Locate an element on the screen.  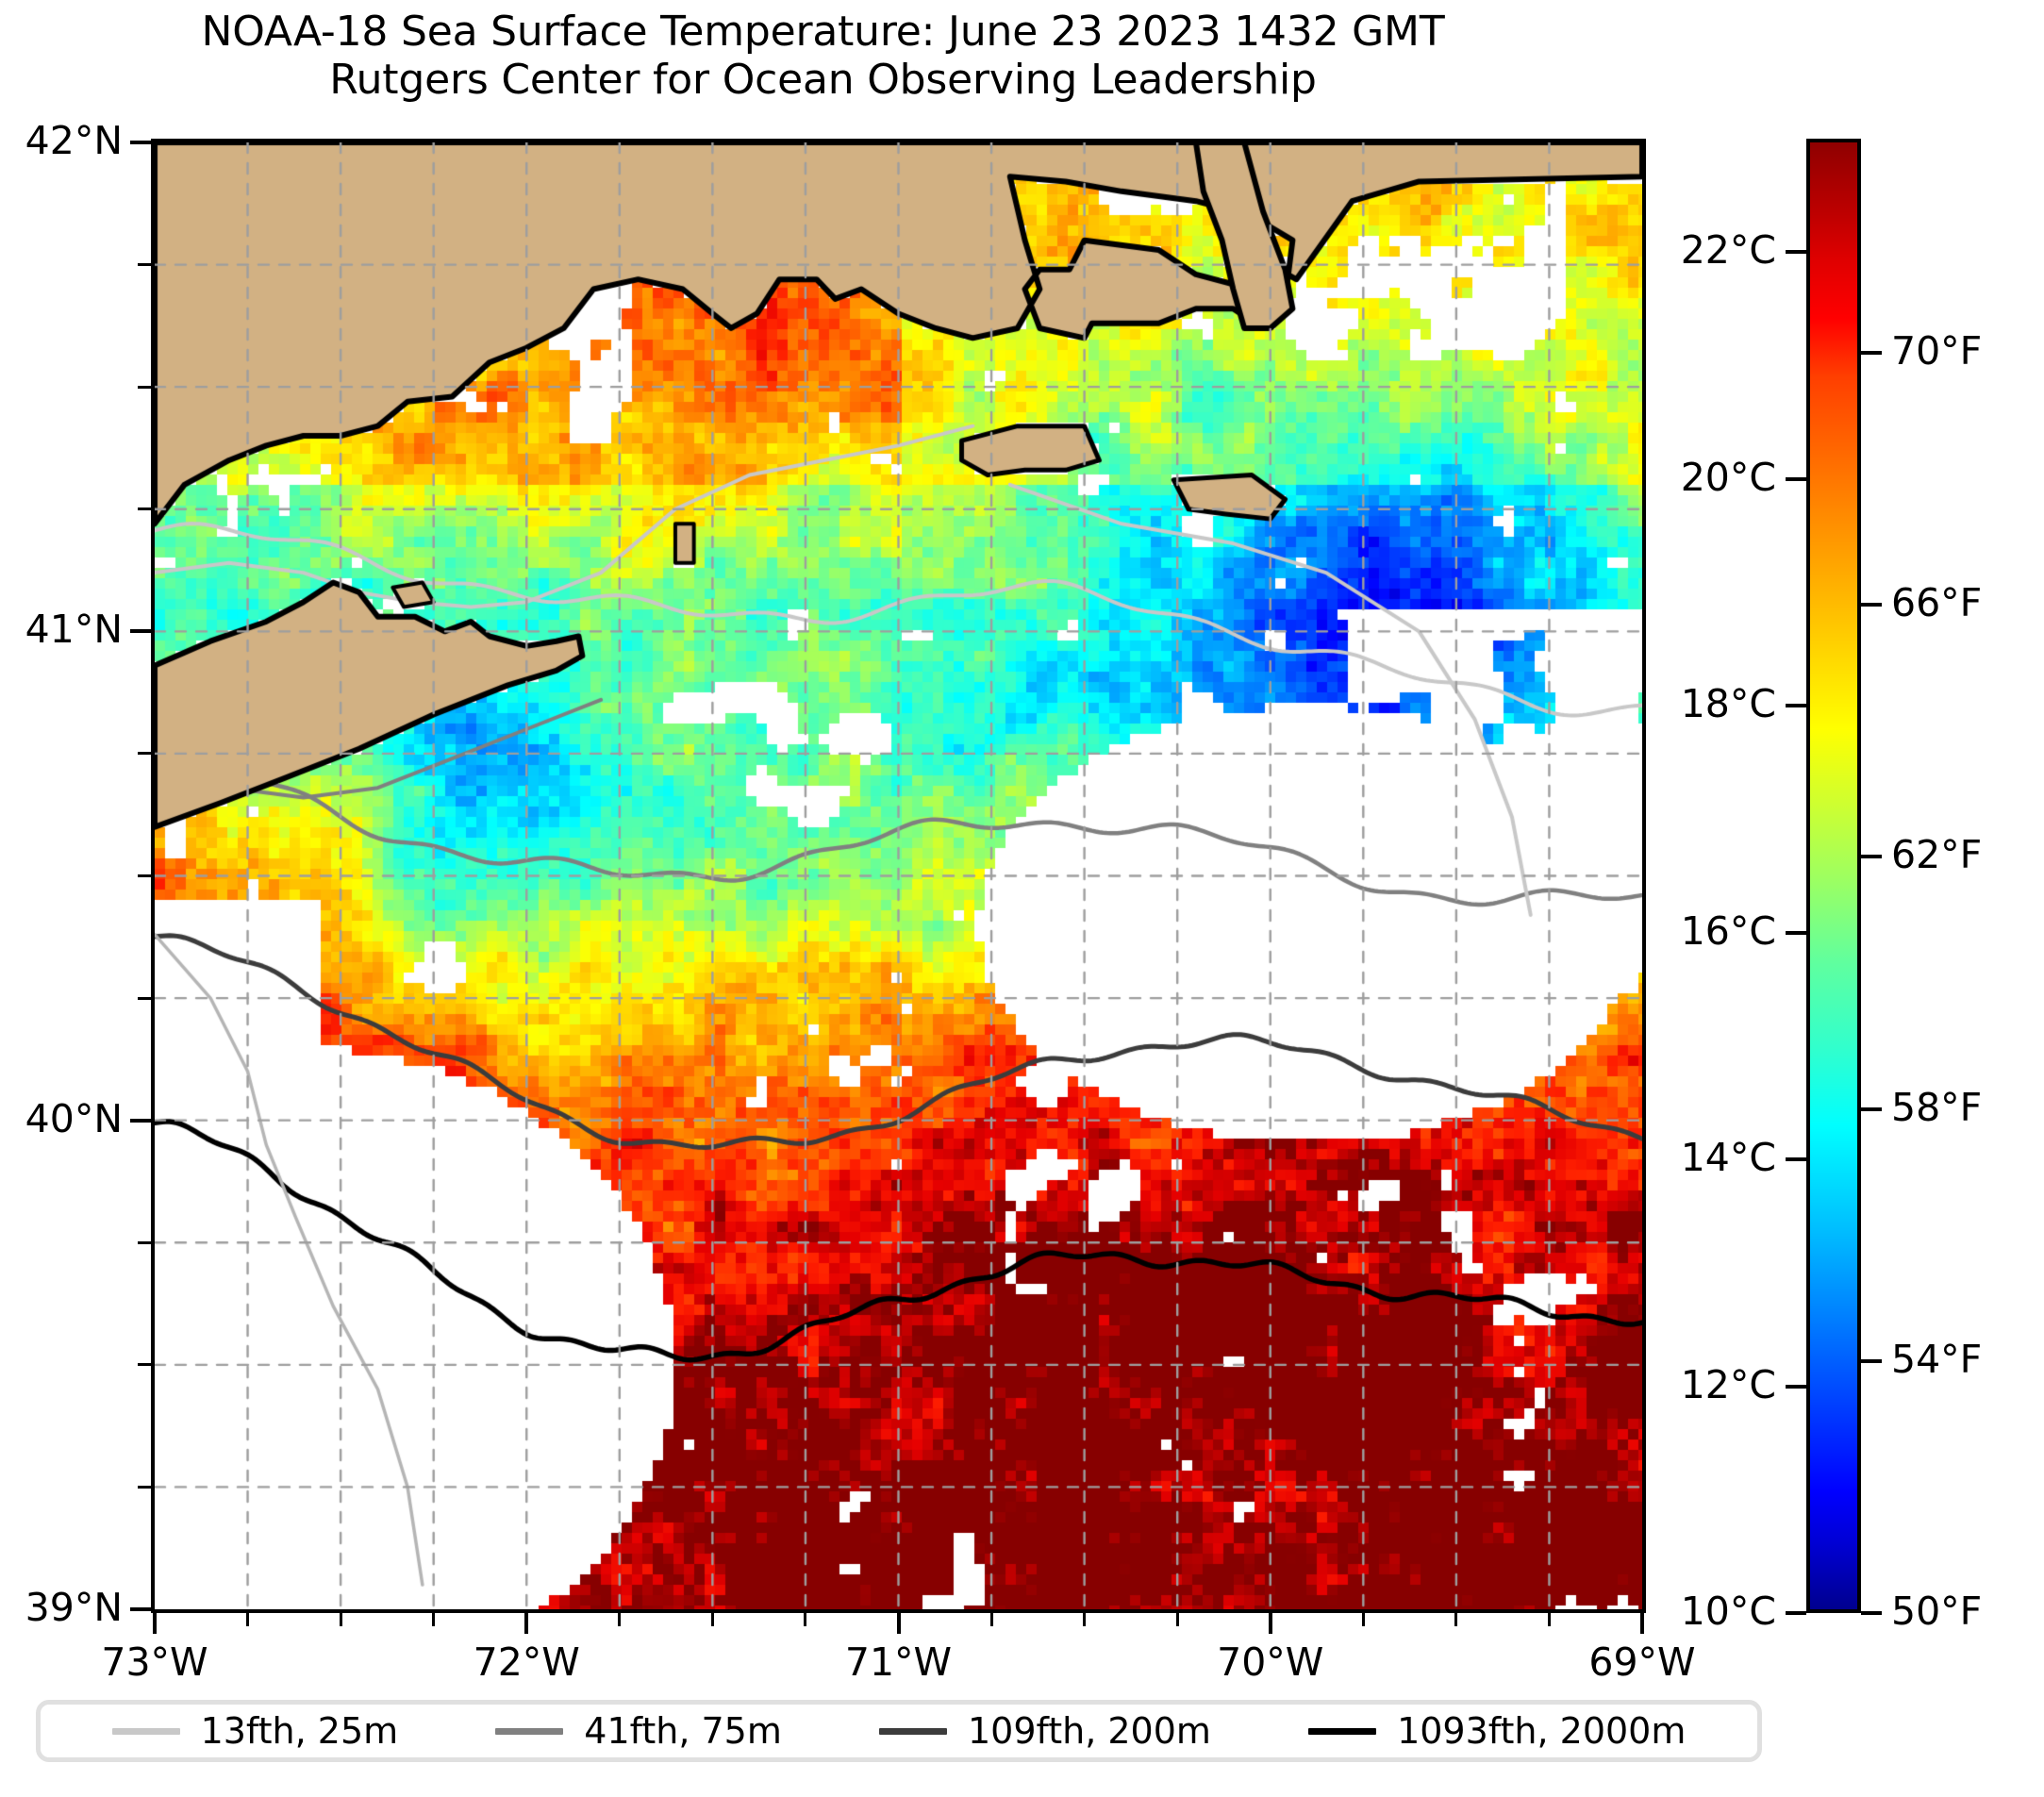
legend-item: 1093fth, 2000m is located at coordinates (1497, 1731).